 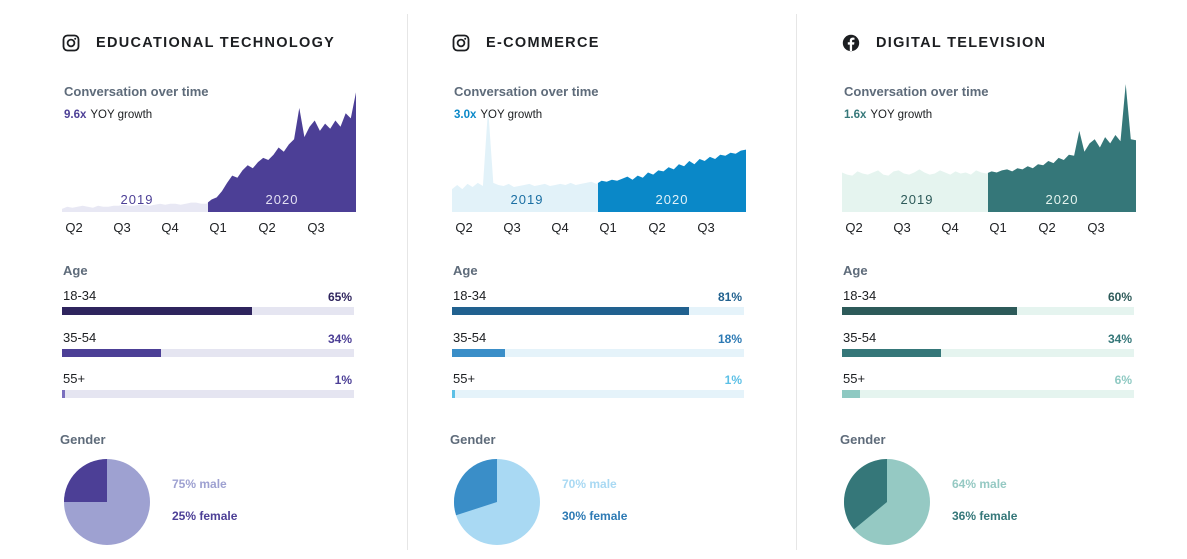 I want to click on x-tick-label: Q4, so click(x=170, y=227).